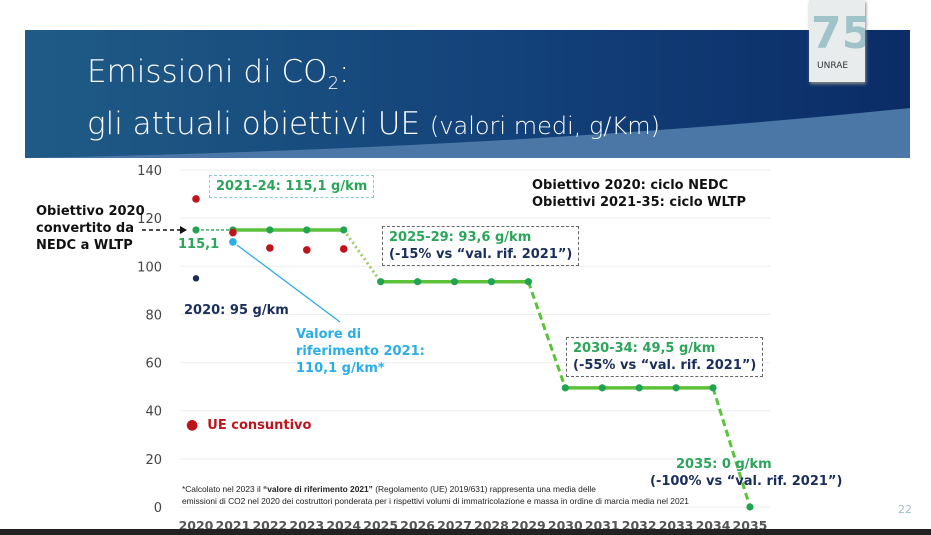  Describe the element at coordinates (329, 334) in the screenshot. I see `ref-line-1: Valore di` at that location.